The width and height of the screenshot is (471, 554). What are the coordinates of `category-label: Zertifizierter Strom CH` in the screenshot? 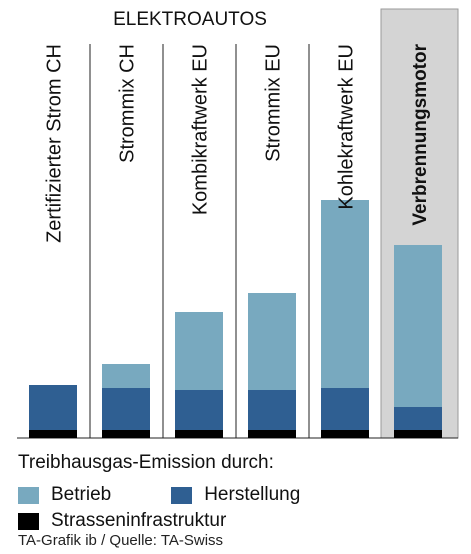 It's located at (55, 143).